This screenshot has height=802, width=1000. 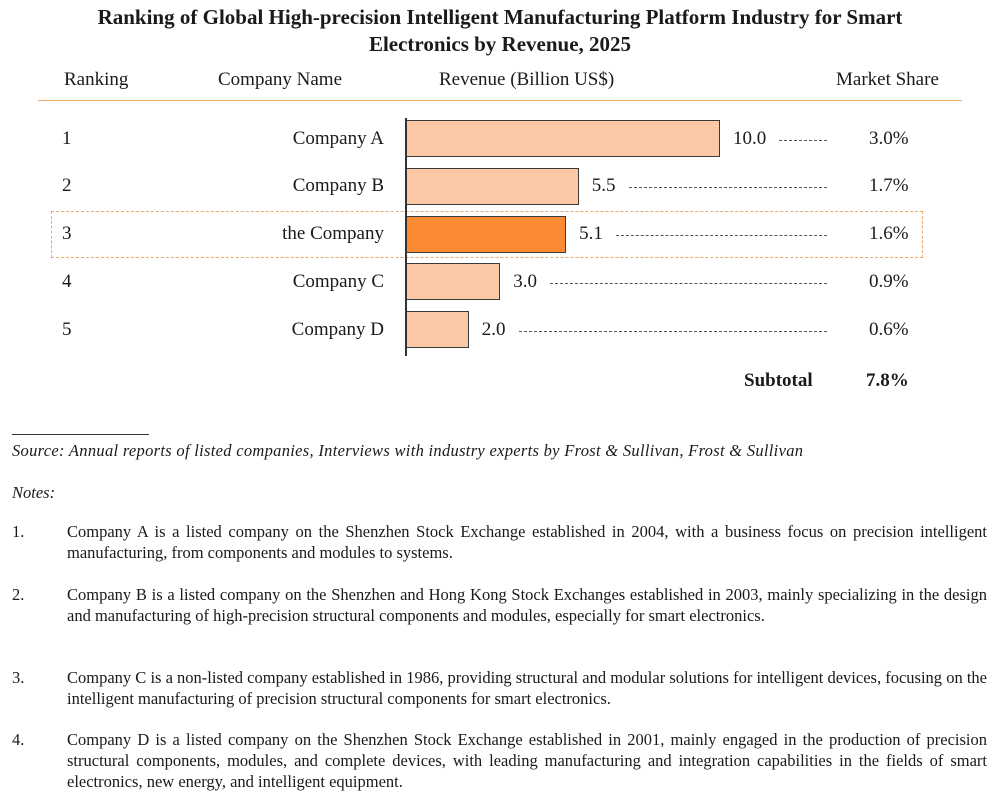 I want to click on source-rule, so click(x=80, y=434).